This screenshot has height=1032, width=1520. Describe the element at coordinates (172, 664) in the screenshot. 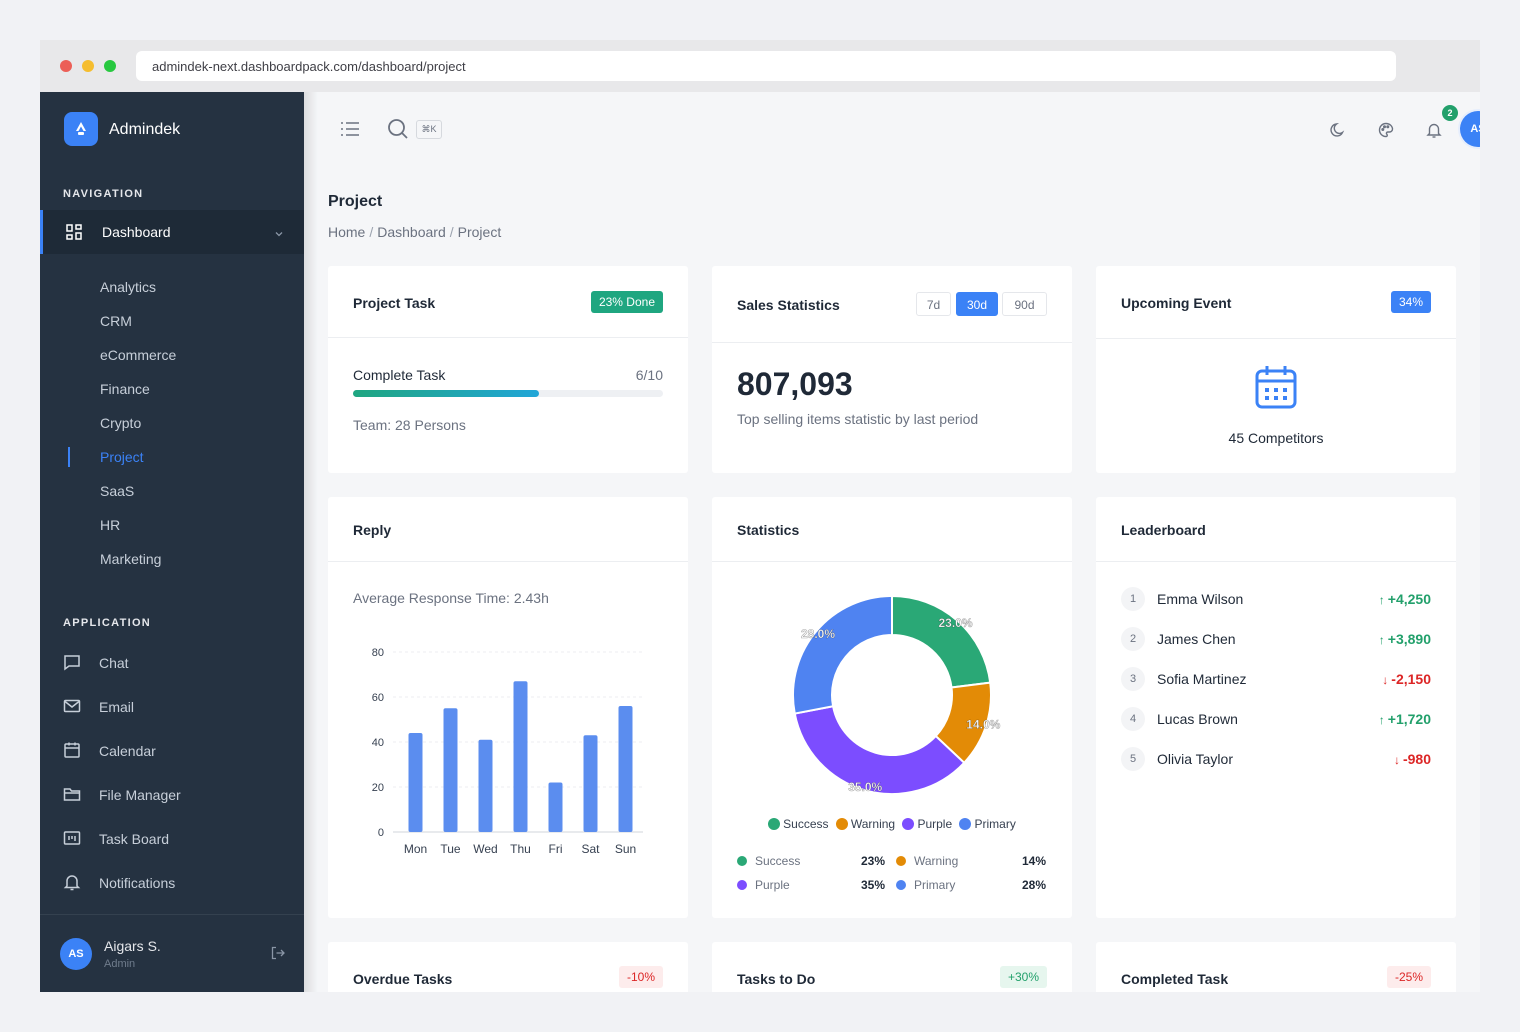

I see `sidebar-item-chat: Chat` at that location.